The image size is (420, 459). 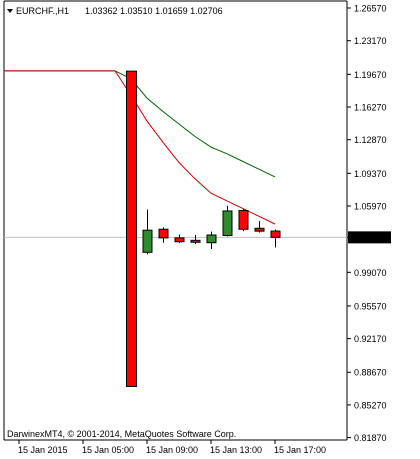 I want to click on price-tick-label: 1.19670, so click(x=370, y=75).